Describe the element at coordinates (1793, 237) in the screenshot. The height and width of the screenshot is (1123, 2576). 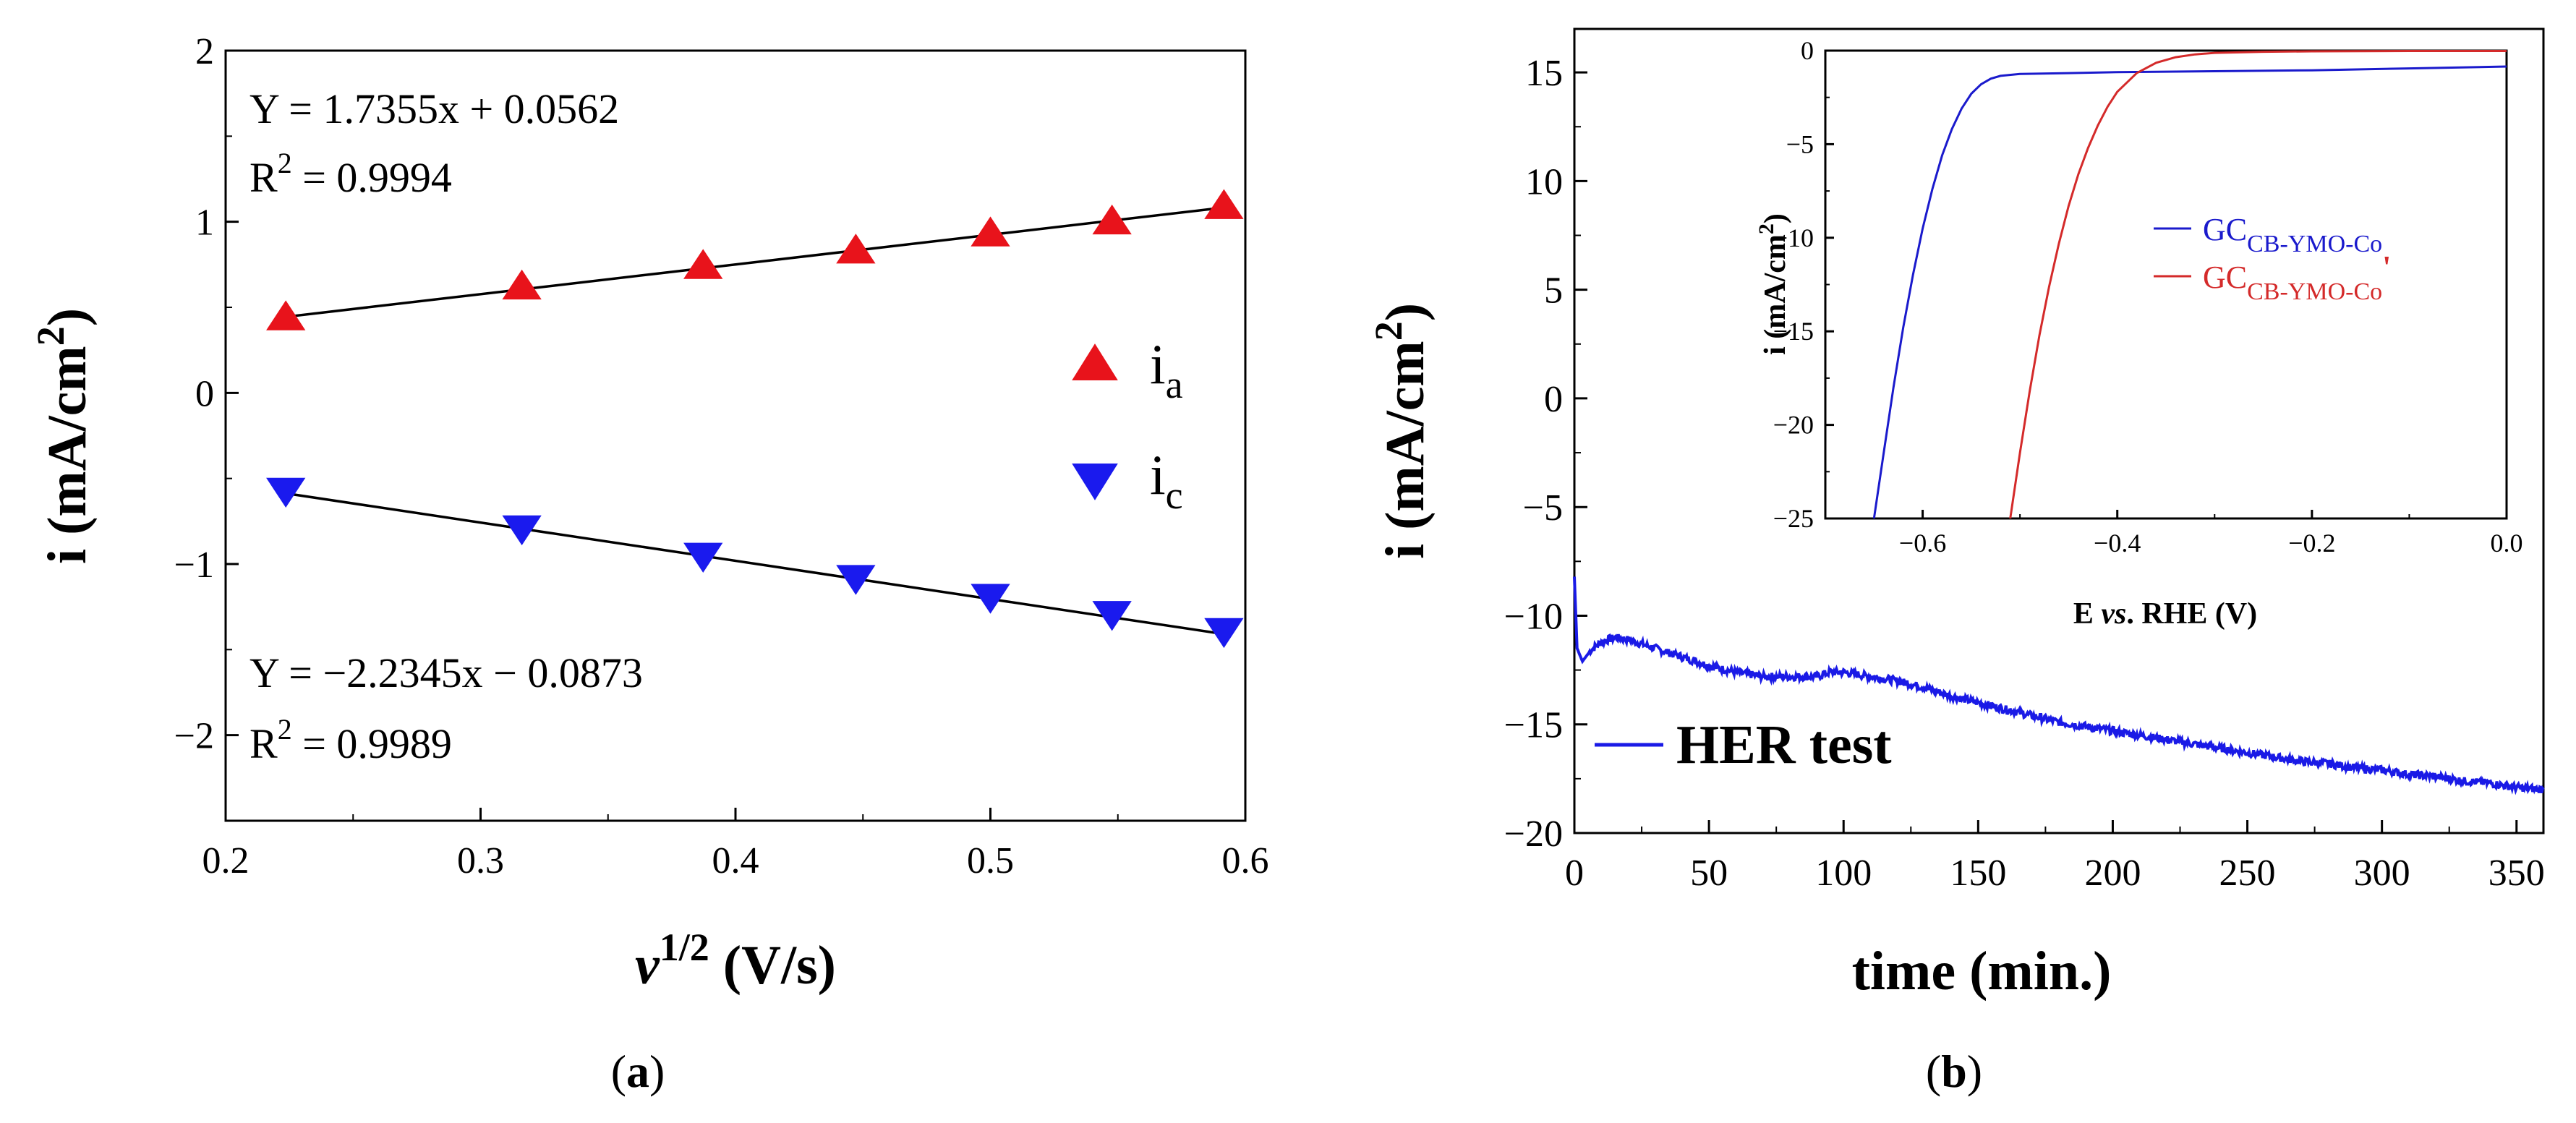
I see `inset-y-tick-label-2: −10` at that location.